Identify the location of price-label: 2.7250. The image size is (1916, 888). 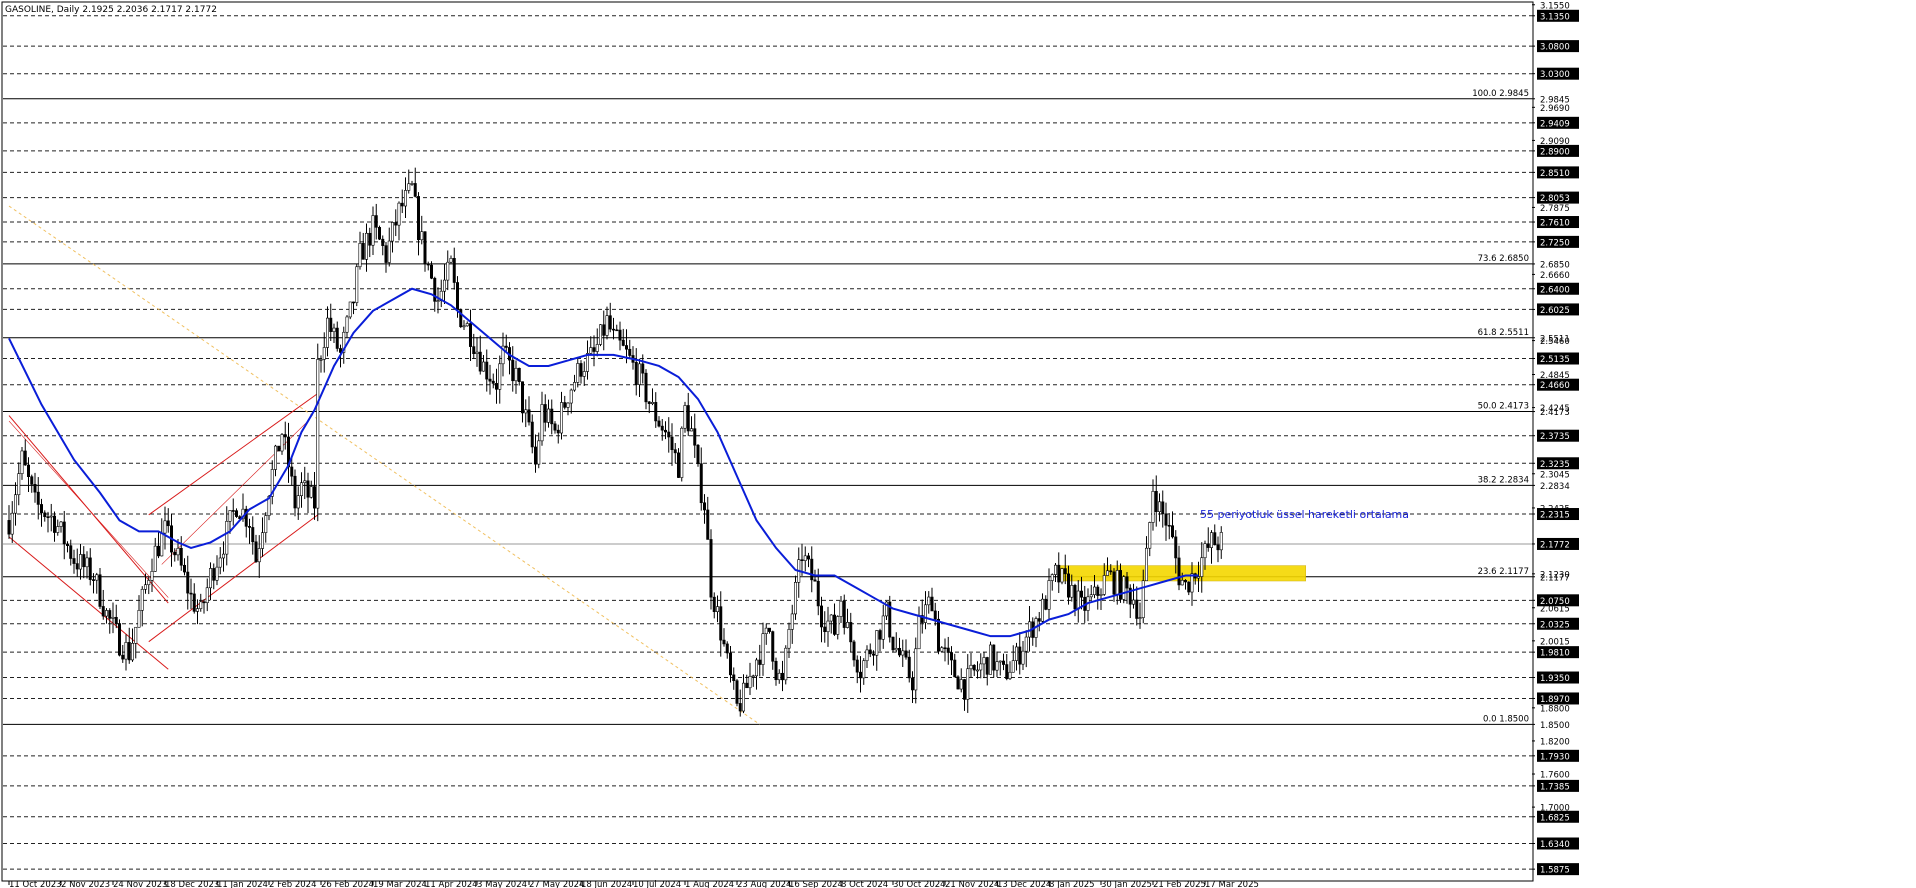
(1555, 243).